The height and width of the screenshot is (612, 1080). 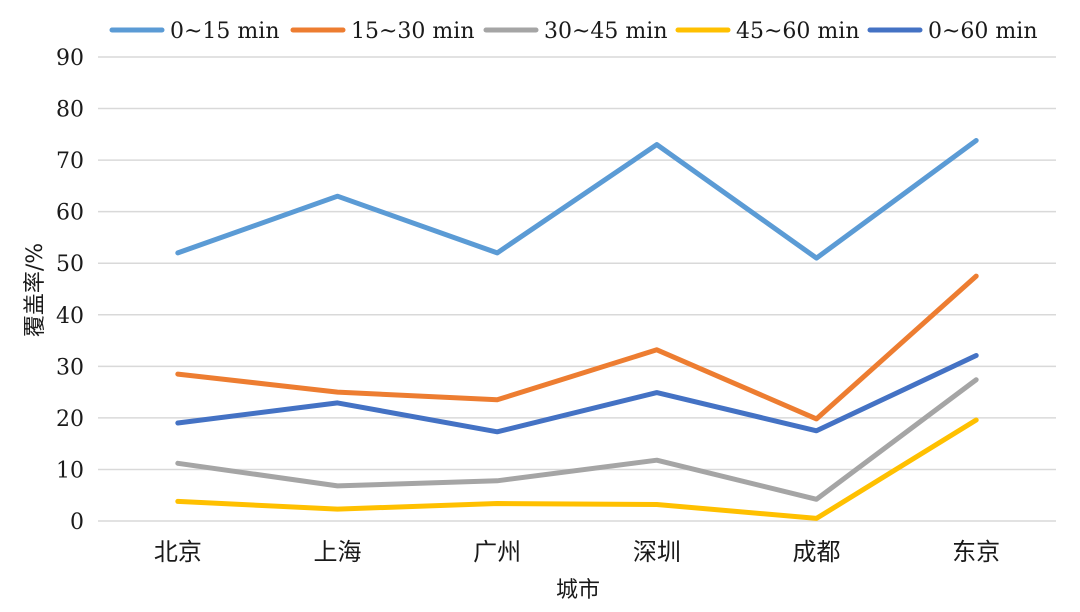 I want to click on y-tick-label: 20, so click(x=70, y=419).